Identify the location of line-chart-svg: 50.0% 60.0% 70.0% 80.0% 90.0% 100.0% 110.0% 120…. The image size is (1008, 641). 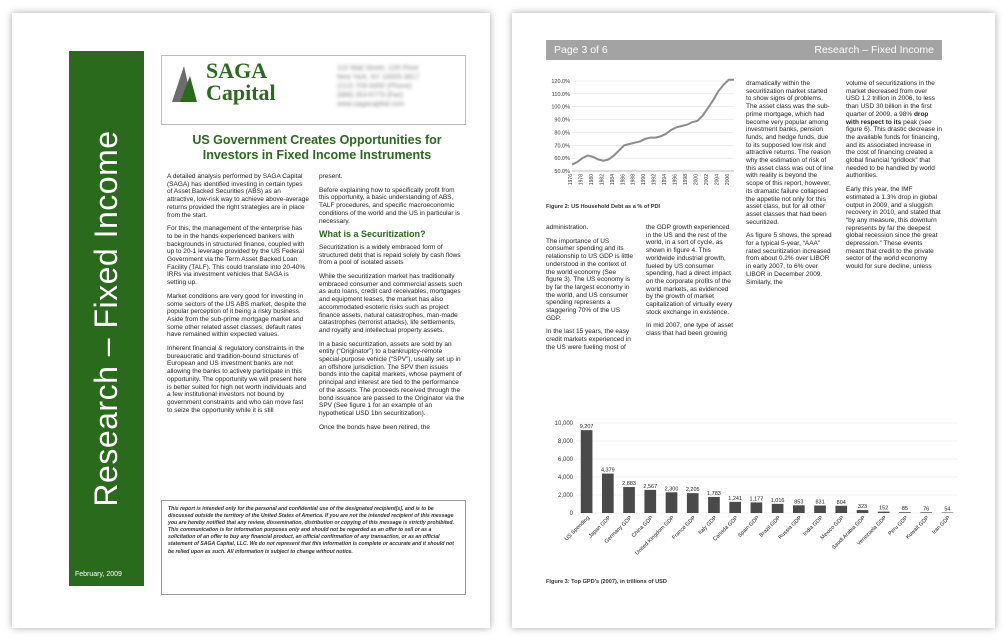
(642, 131).